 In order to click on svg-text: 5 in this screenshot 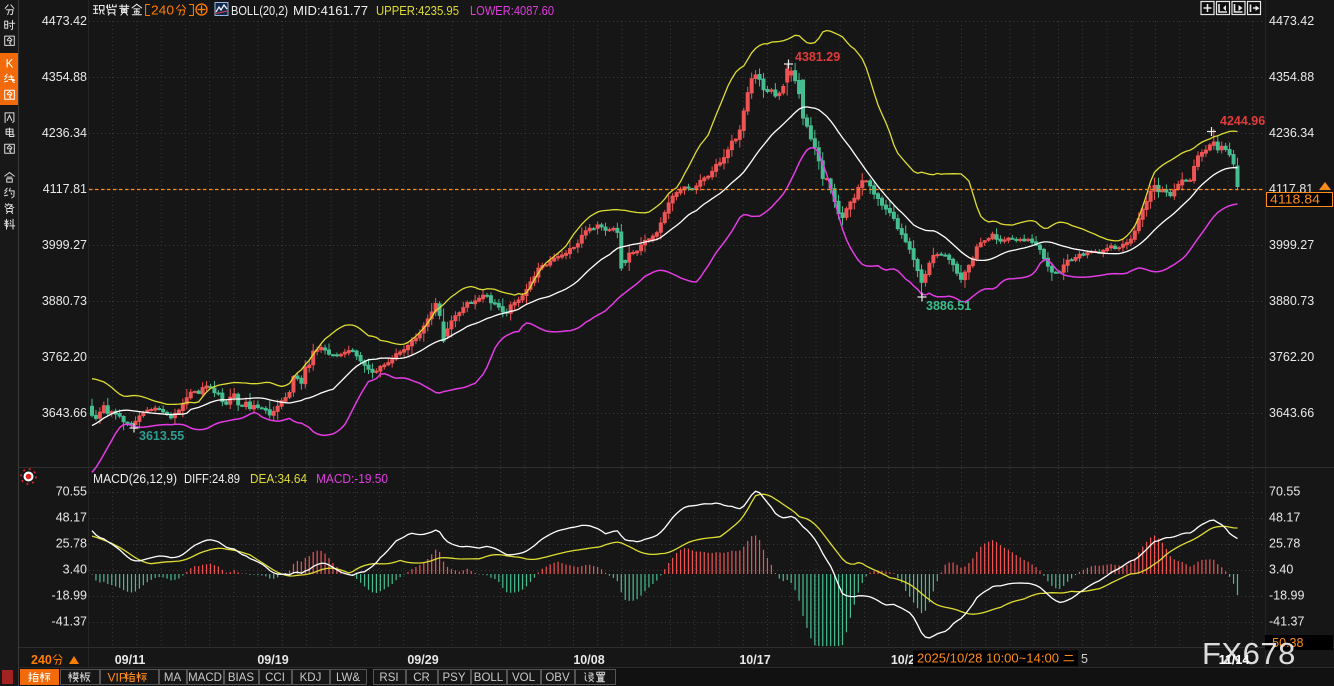, I will do `click(1084, 659)`.